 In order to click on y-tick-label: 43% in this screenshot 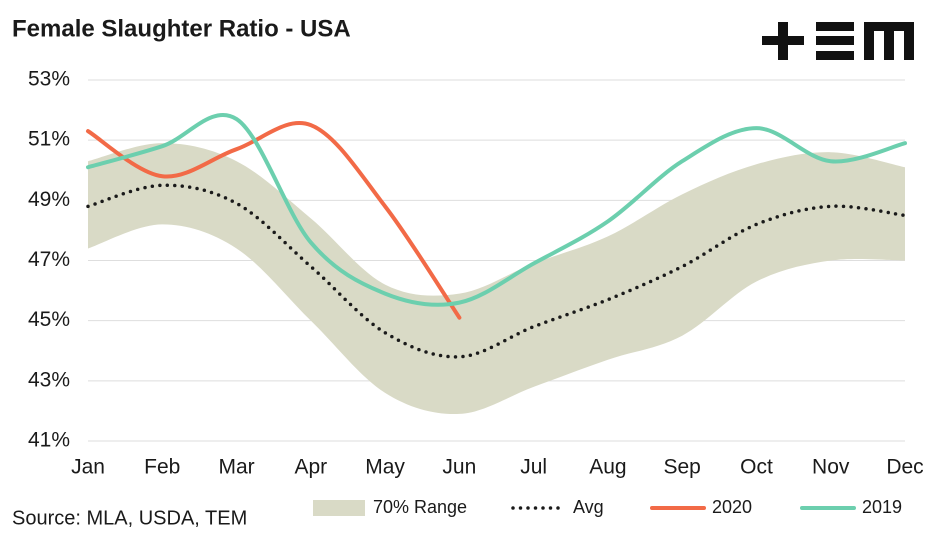, I will do `click(49, 379)`.